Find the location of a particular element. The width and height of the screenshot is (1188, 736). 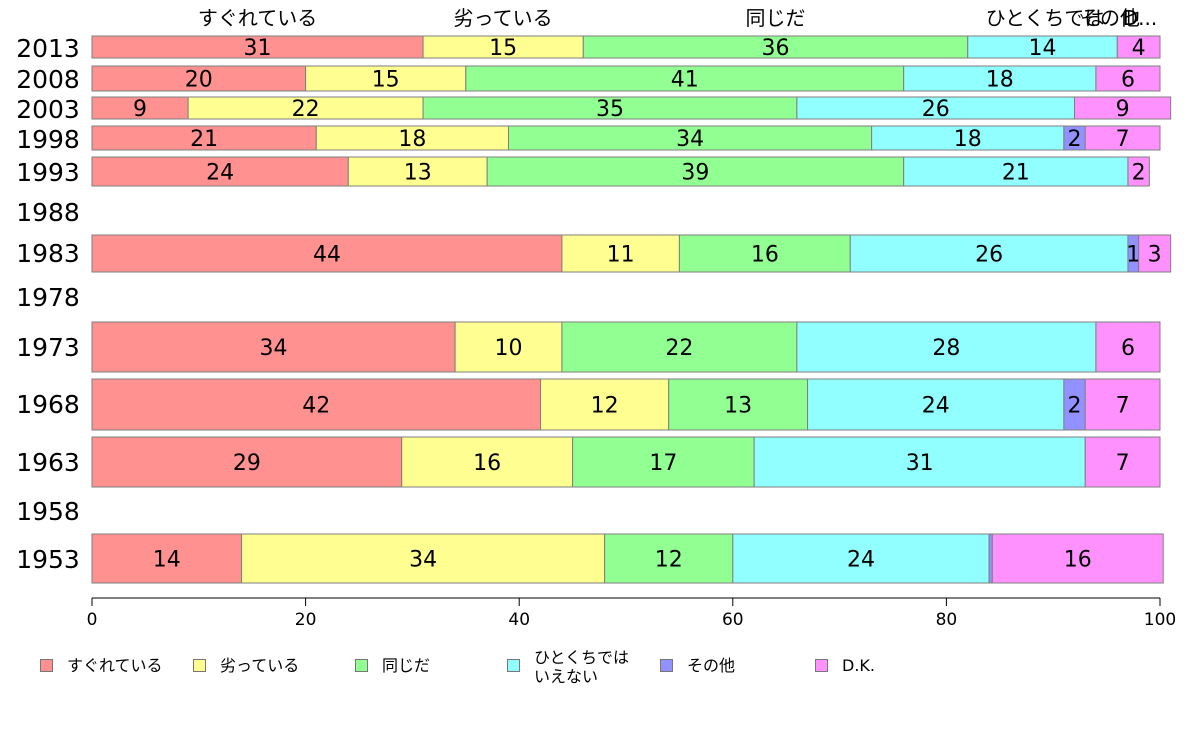

data-label-1998-0: 21 is located at coordinates (204, 139).